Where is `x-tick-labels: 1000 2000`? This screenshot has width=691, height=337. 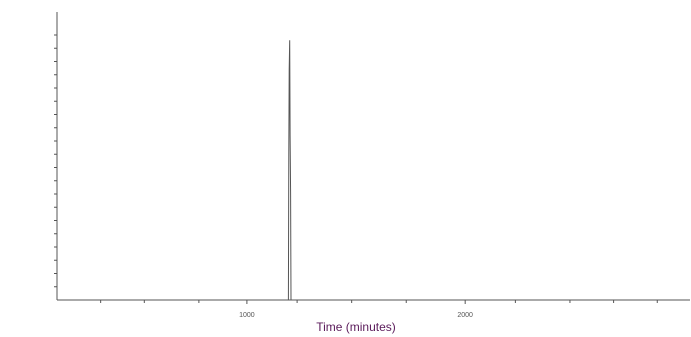 x-tick-labels: 1000 2000 is located at coordinates (356, 315).